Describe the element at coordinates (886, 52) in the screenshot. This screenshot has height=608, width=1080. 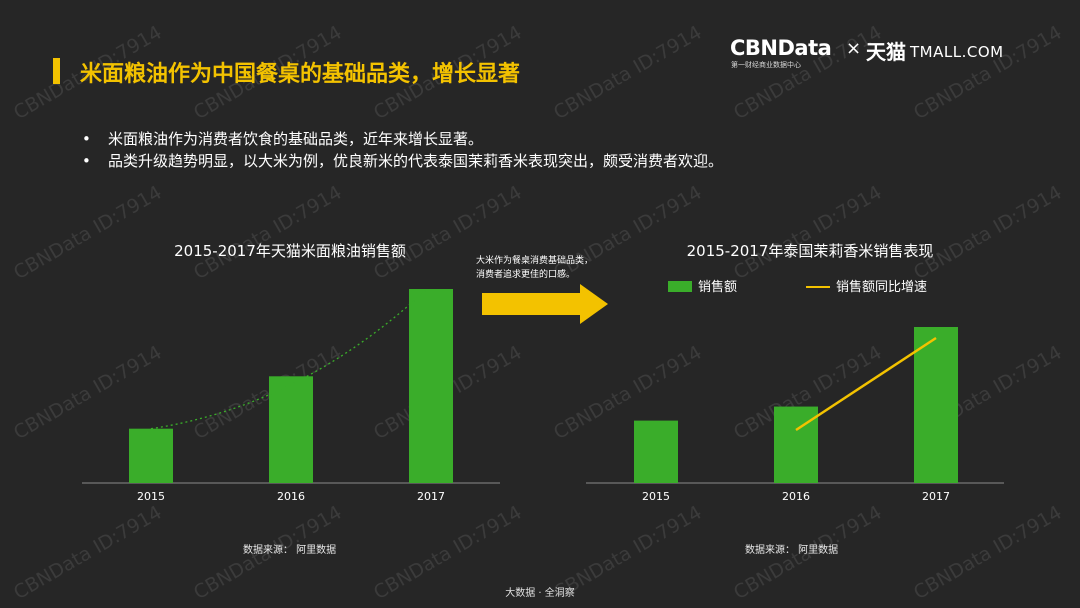
I see `logo-partner-cn: 天猫` at that location.